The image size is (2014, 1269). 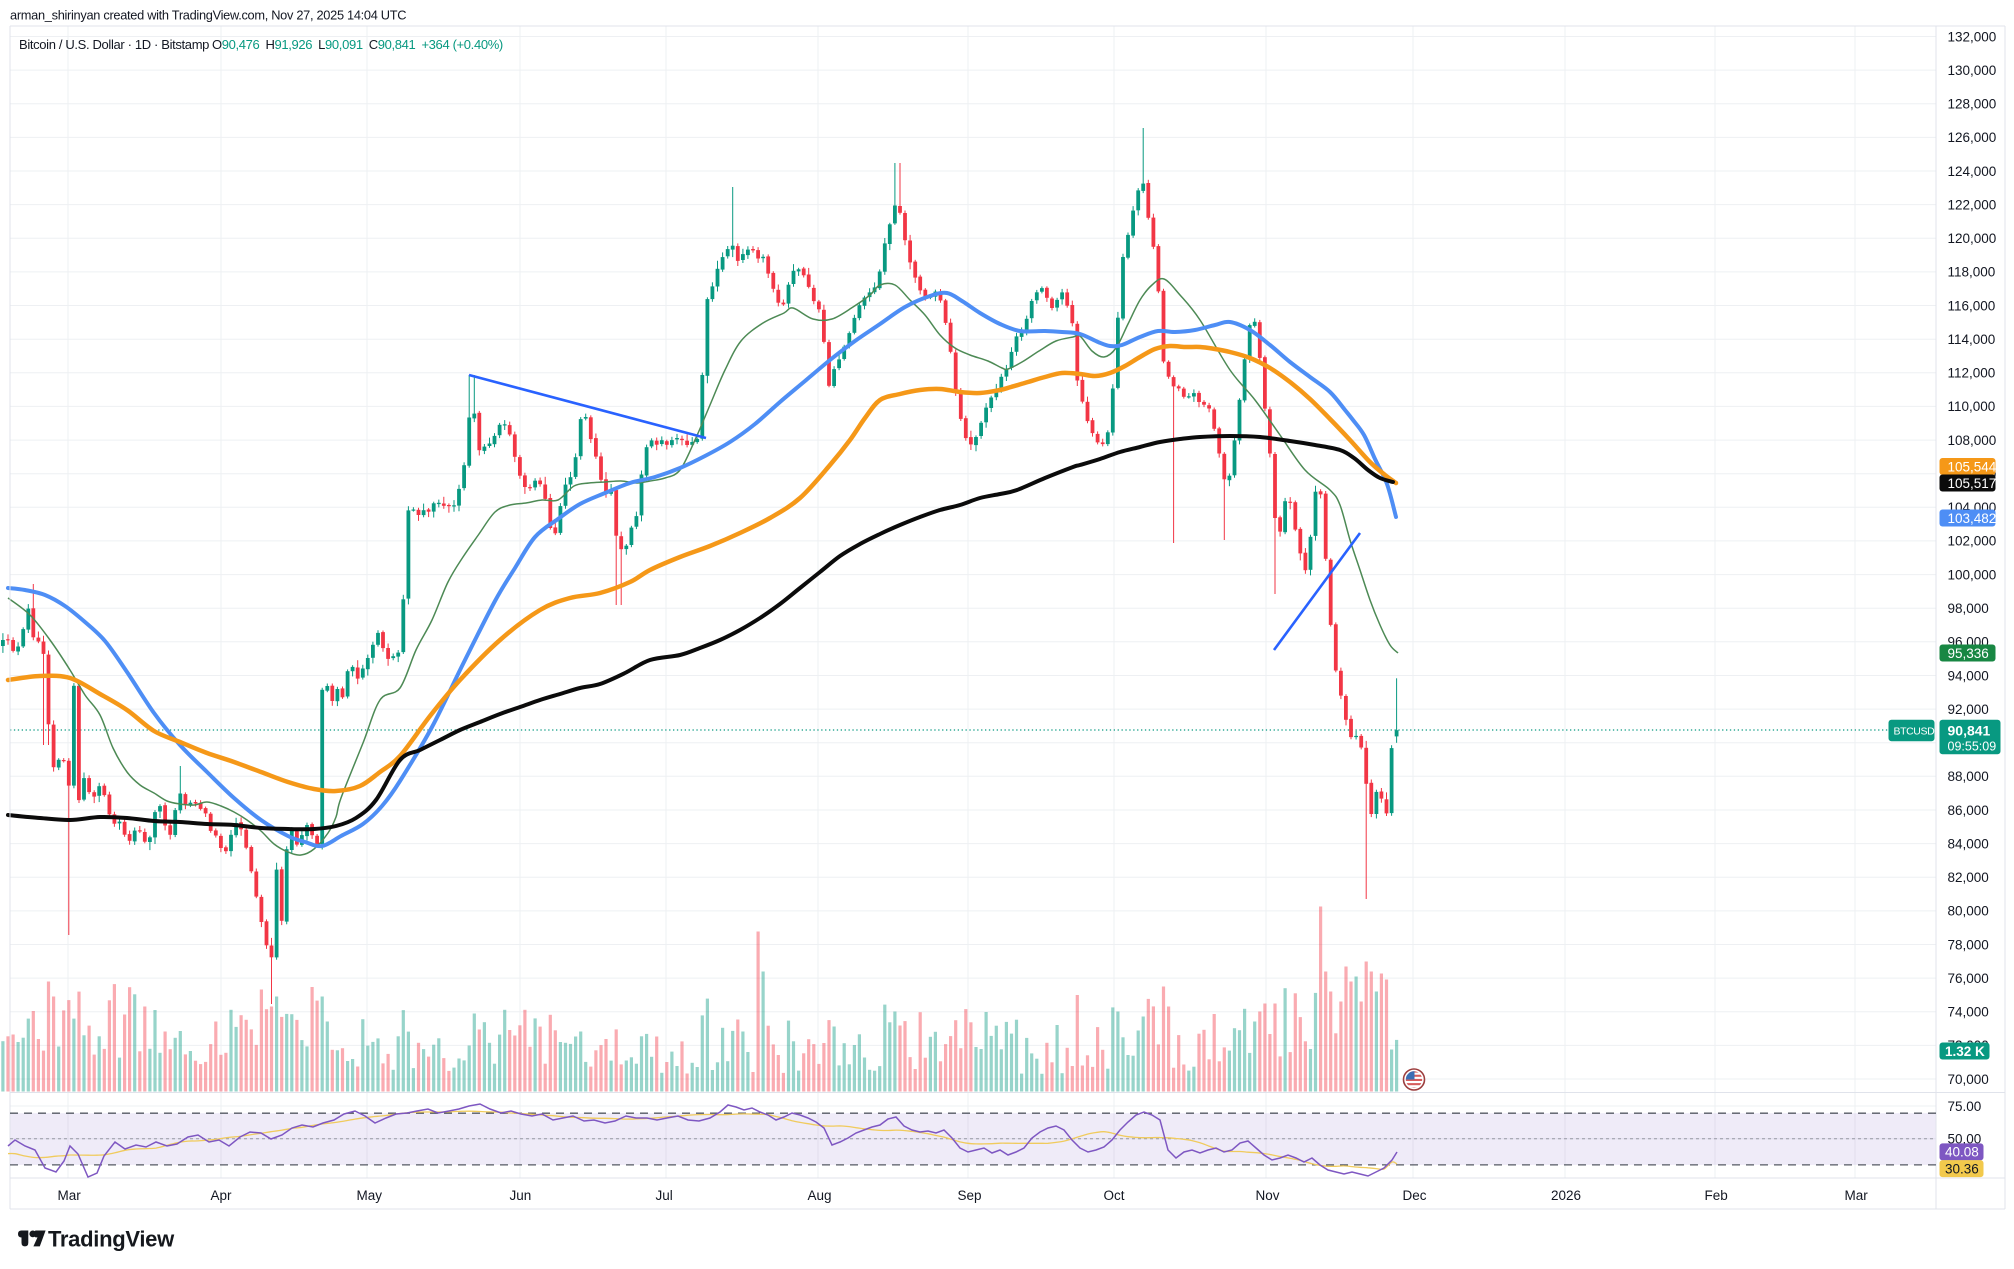 What do you see at coordinates (1972, 466) in the screenshot?
I see `svg-text: 105,544` at bounding box center [1972, 466].